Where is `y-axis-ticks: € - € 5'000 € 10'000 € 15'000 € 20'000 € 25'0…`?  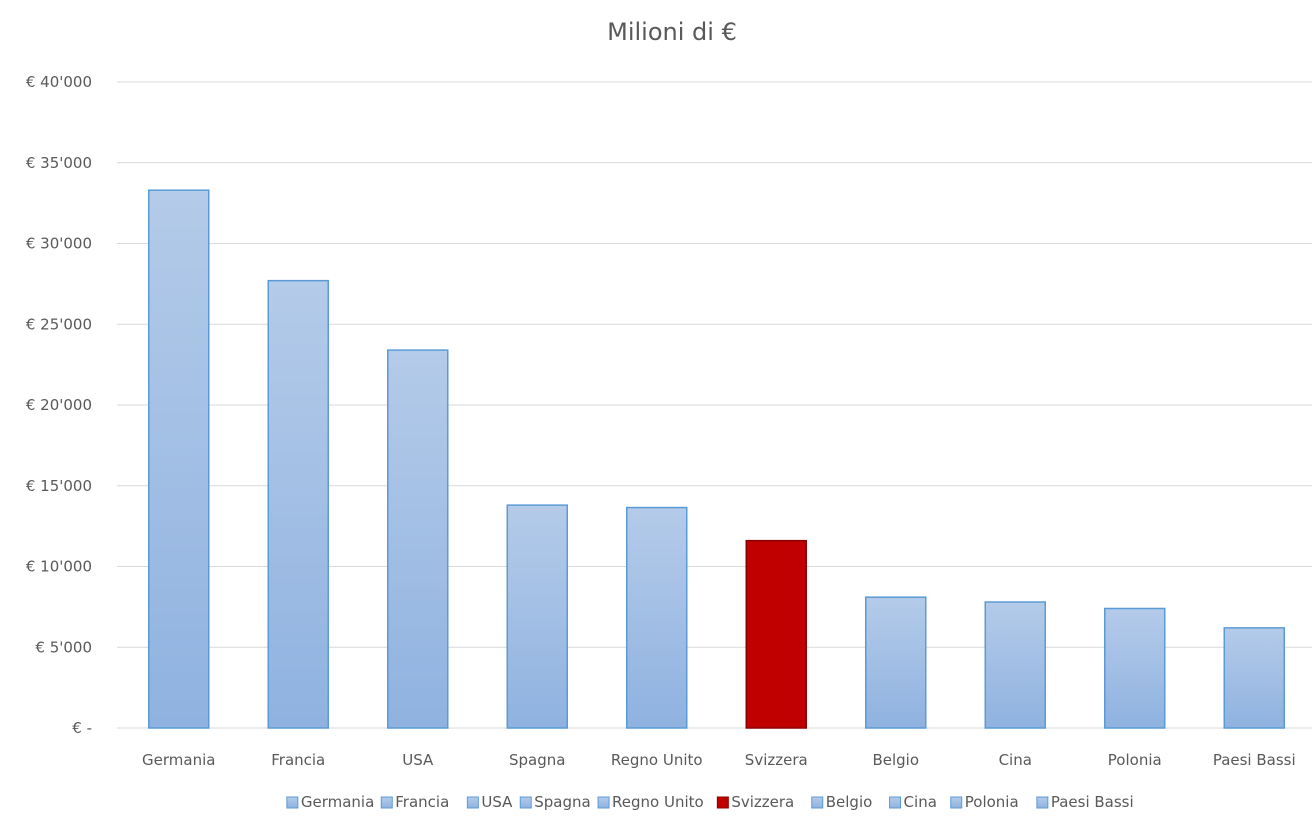
y-axis-ticks: € - € 5'000 € 10'000 € 15'000 € 20'000 € 25'0… is located at coordinates (59, 405).